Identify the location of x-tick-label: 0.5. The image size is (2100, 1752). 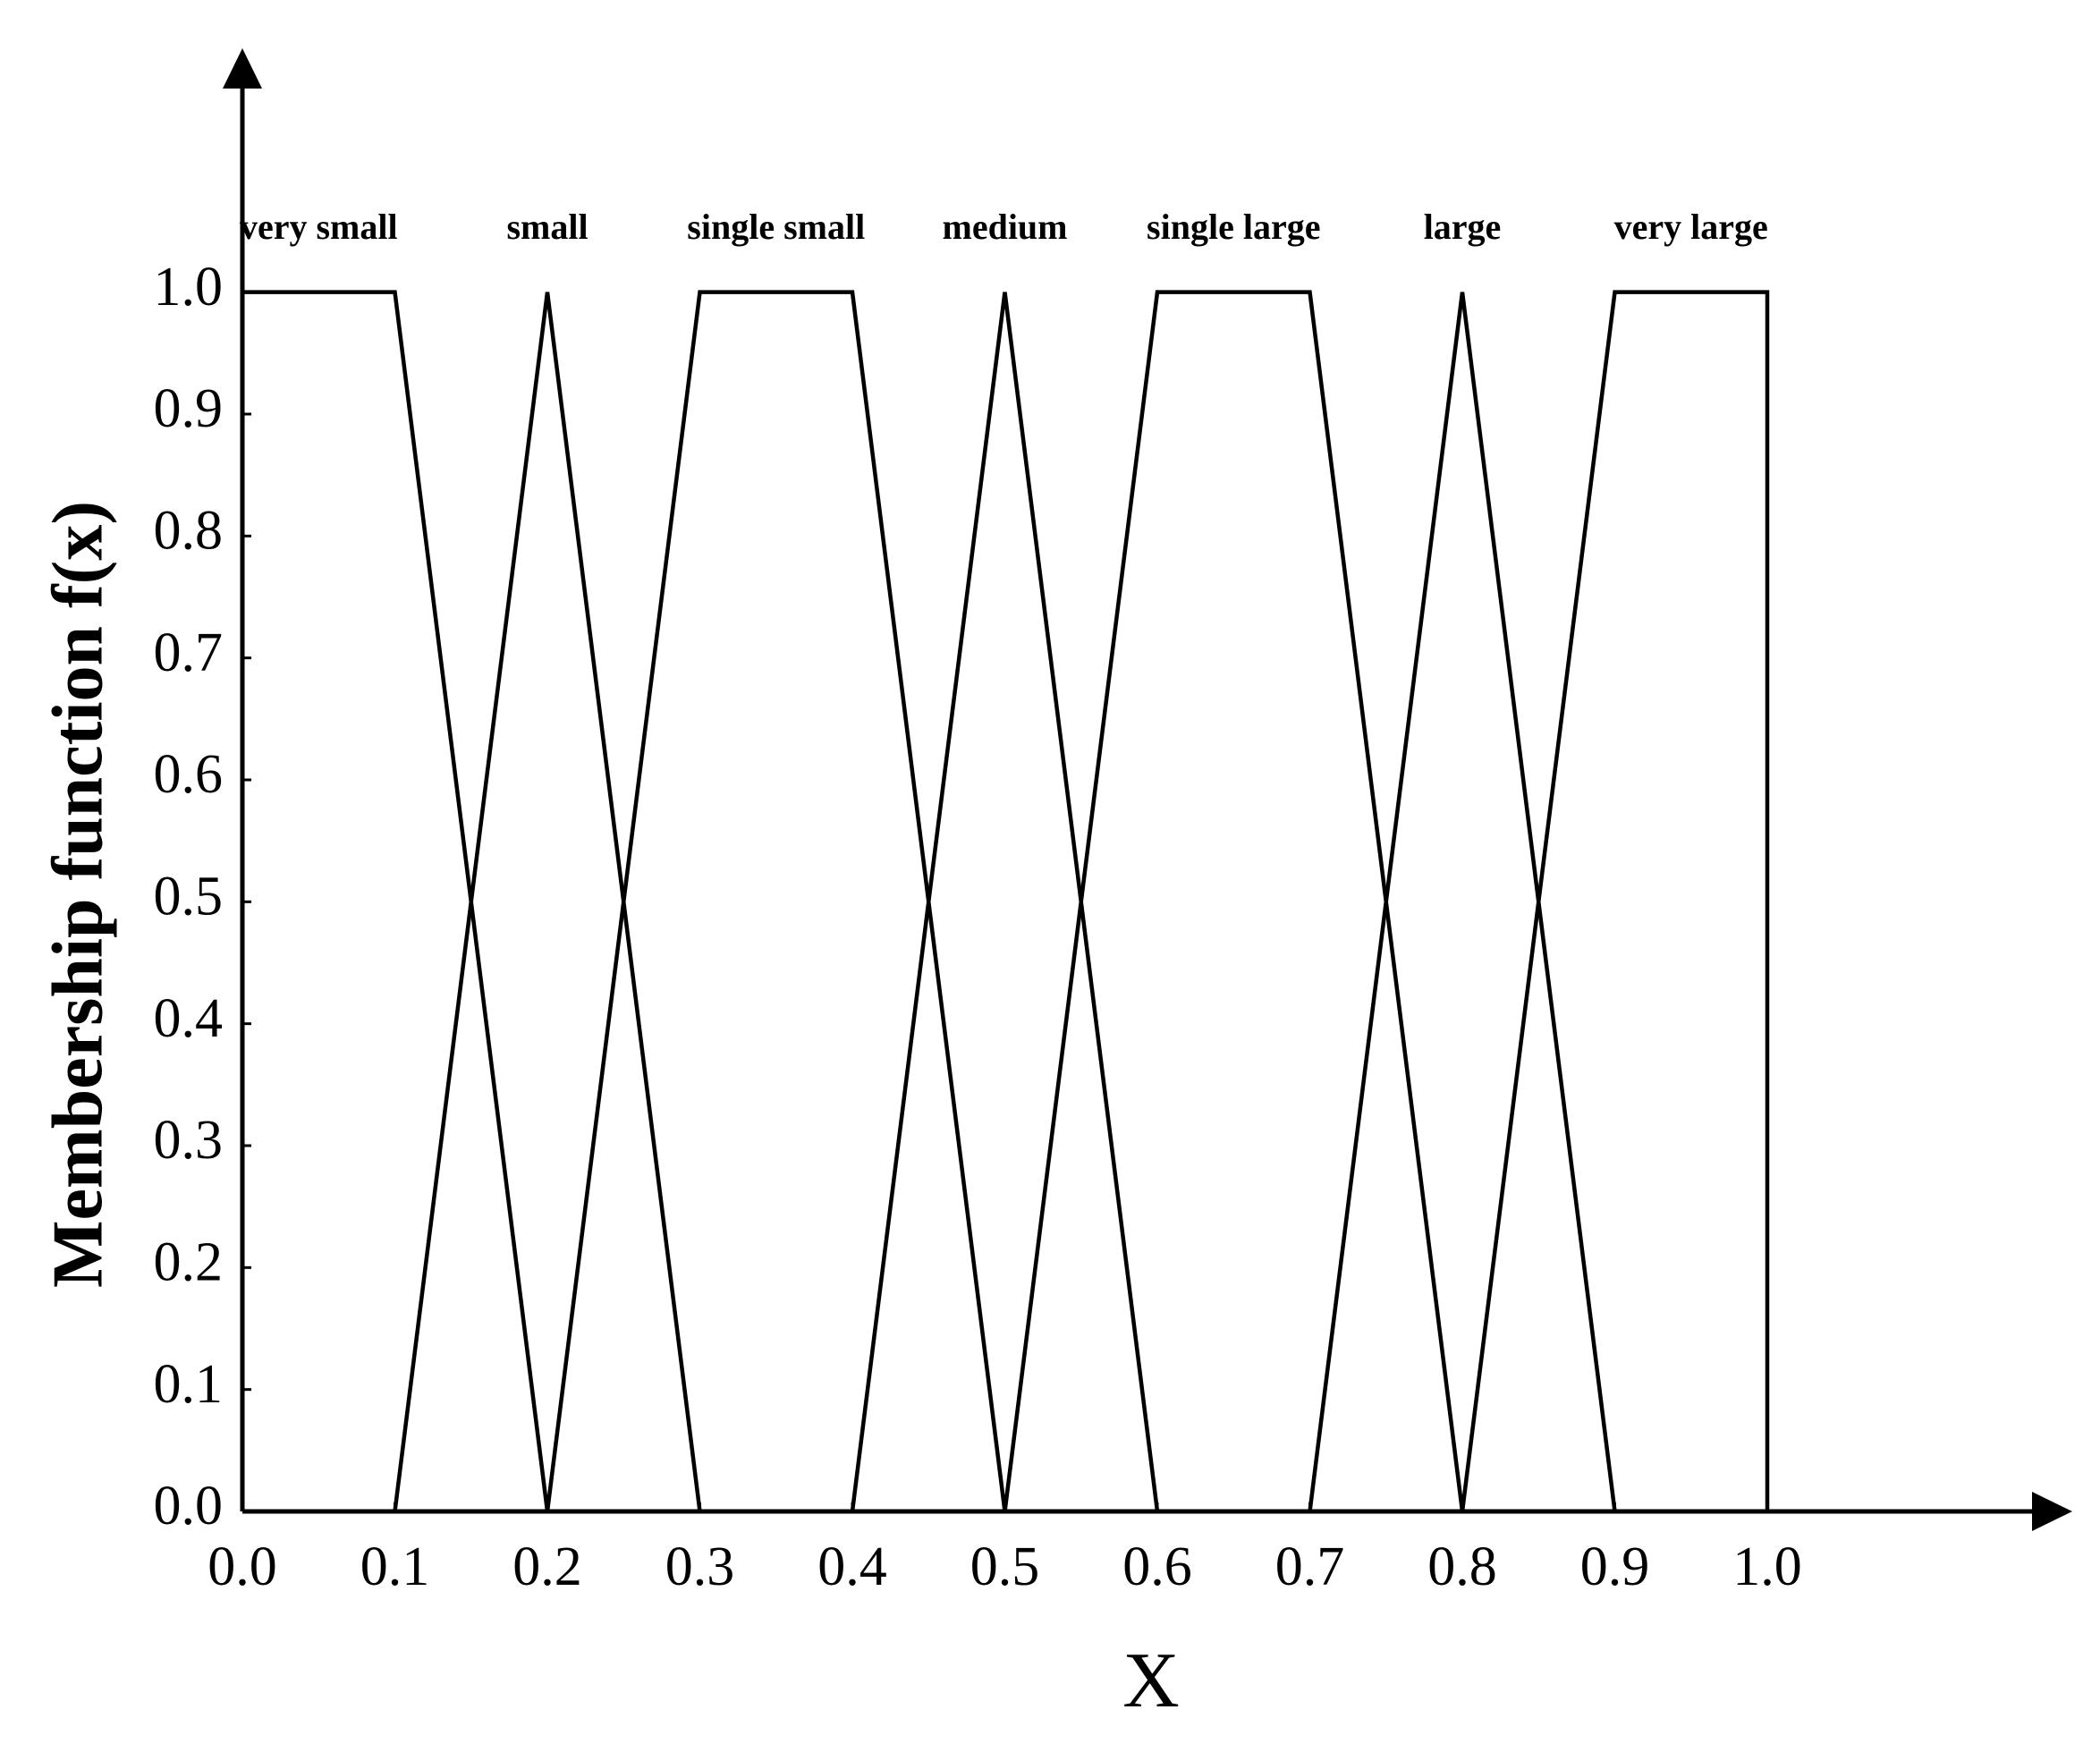
(1005, 1566).